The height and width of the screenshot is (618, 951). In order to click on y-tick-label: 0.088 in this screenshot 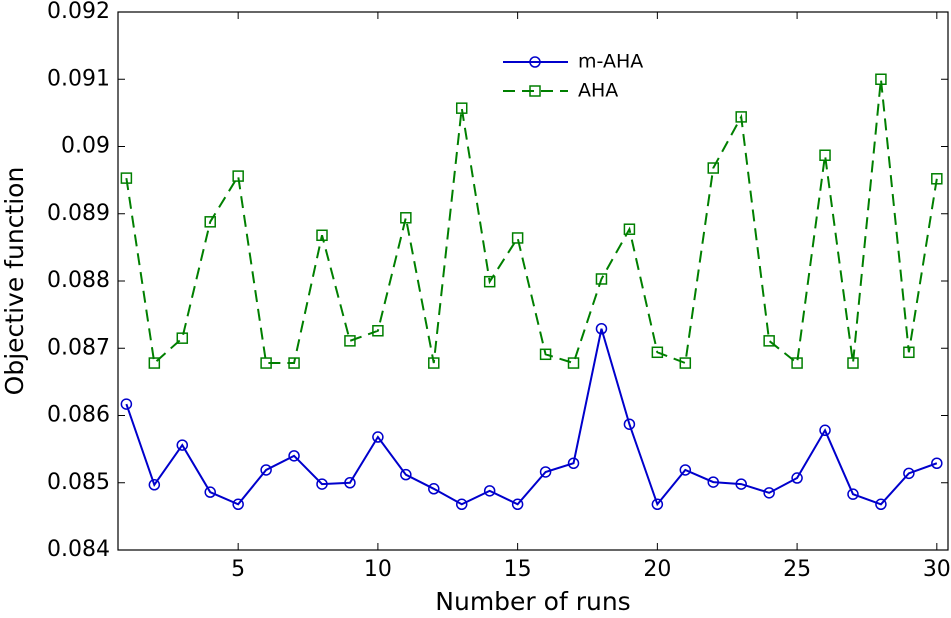, I will do `click(78, 280)`.